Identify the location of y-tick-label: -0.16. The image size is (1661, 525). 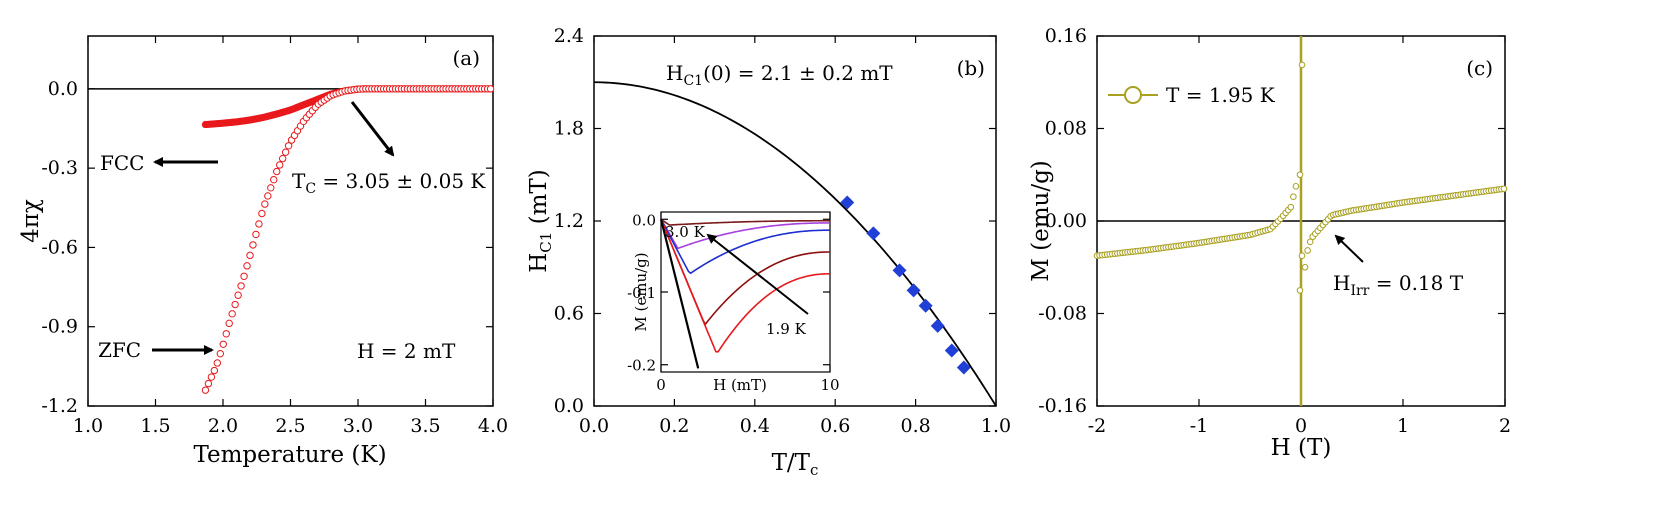
(1062, 406).